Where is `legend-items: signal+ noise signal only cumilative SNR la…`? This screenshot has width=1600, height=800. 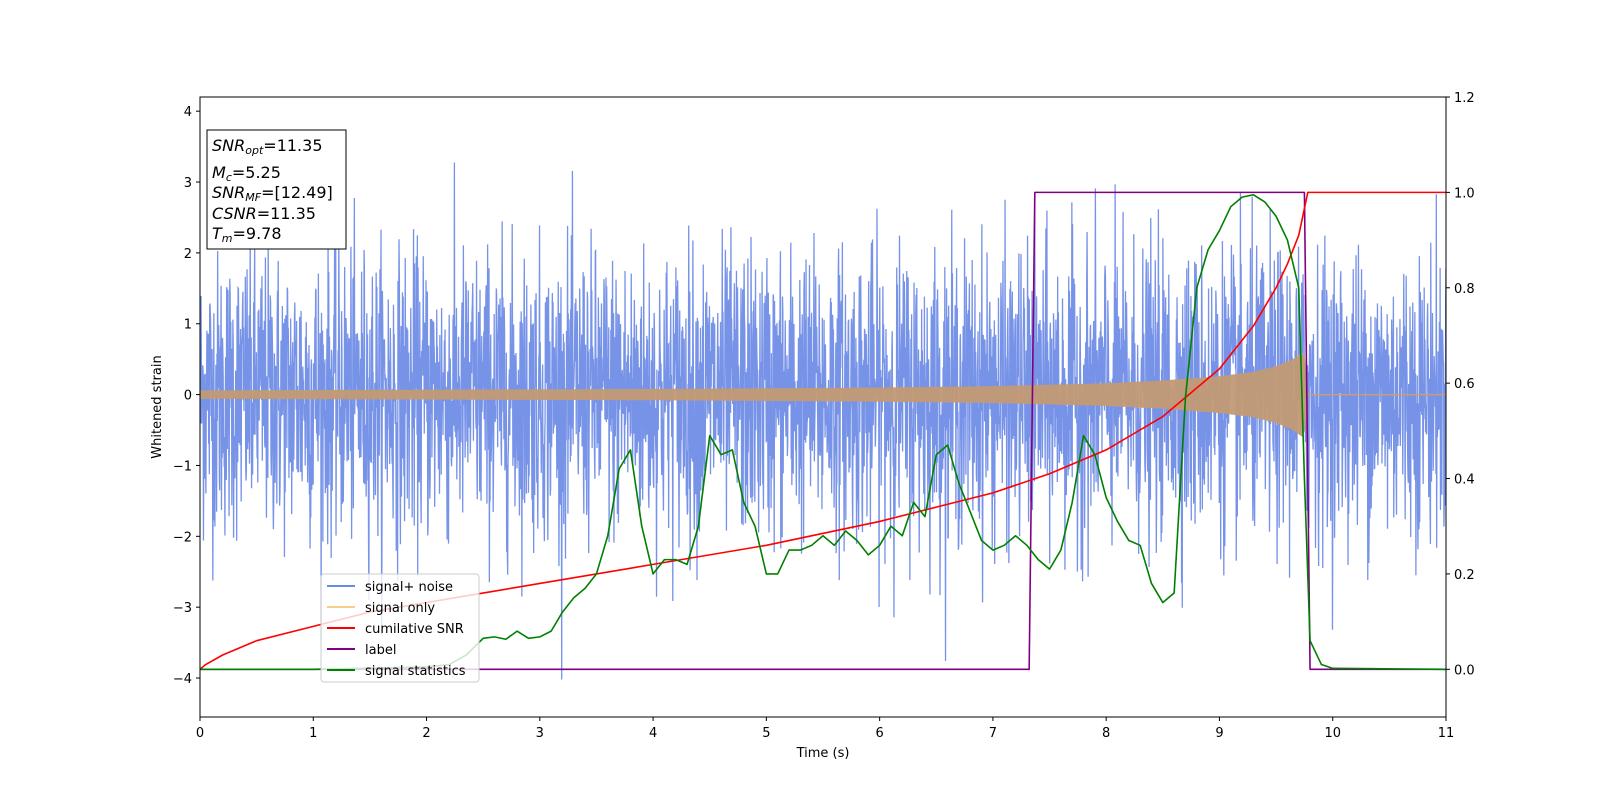
legend-items: signal+ noise signal only cumilative SNR la… is located at coordinates (396, 629).